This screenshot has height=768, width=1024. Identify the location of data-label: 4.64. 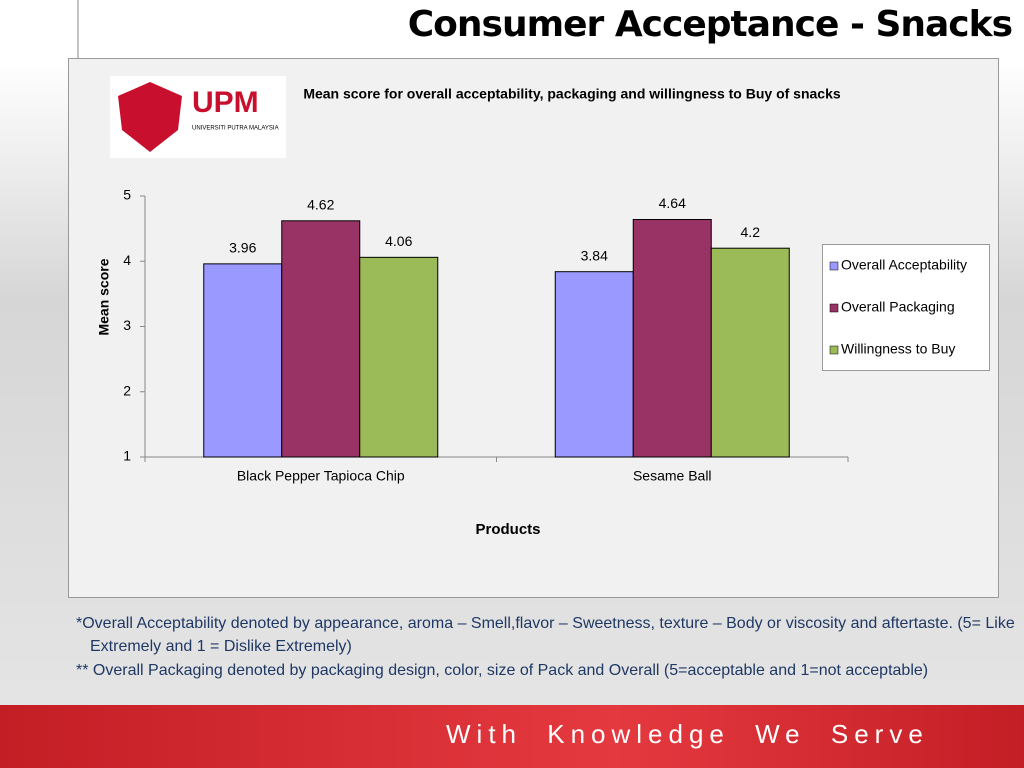
(672, 203).